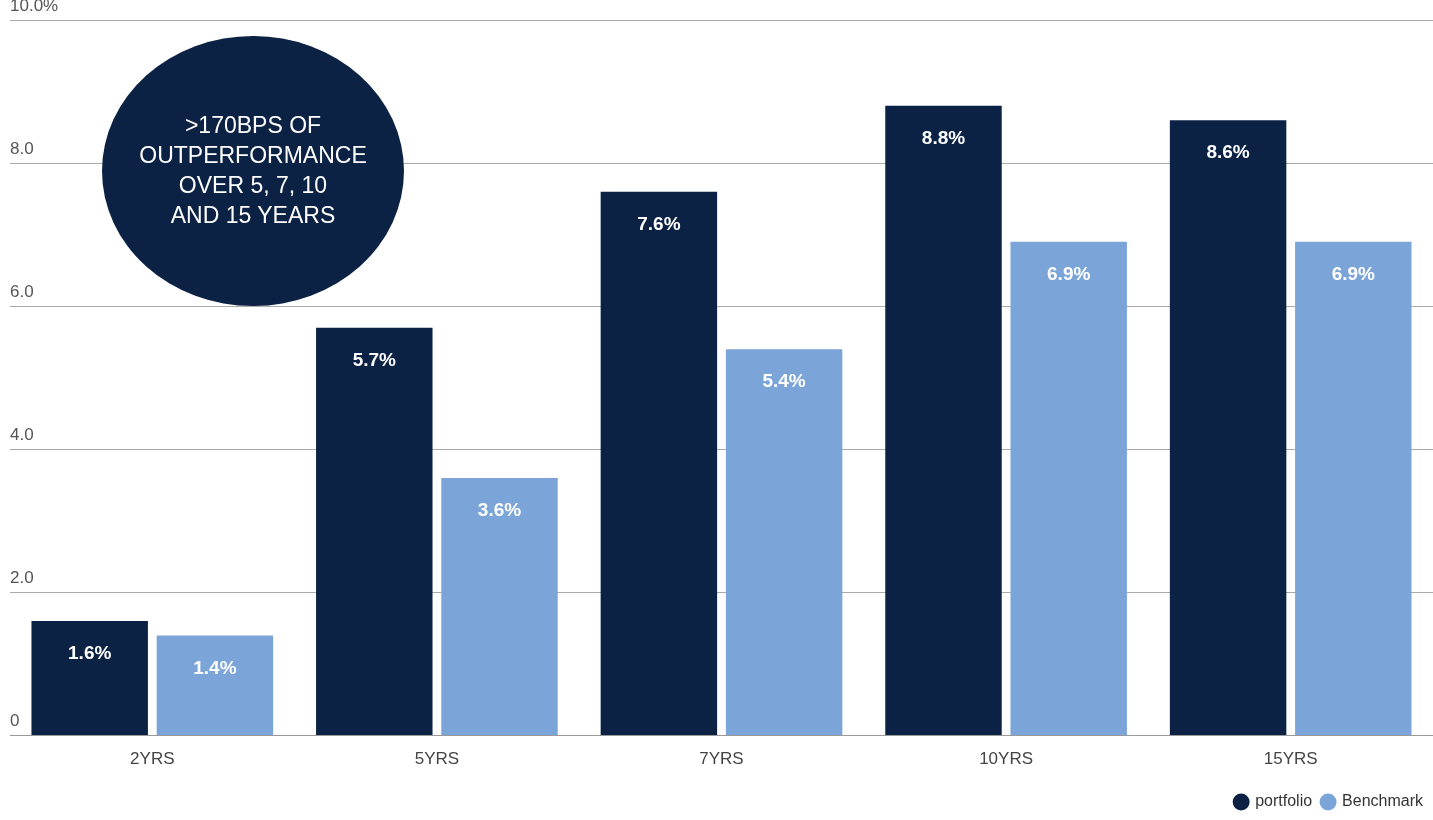 The height and width of the screenshot is (820, 1433). Describe the element at coordinates (374, 359) in the screenshot. I see `data-label: 5.7%` at that location.